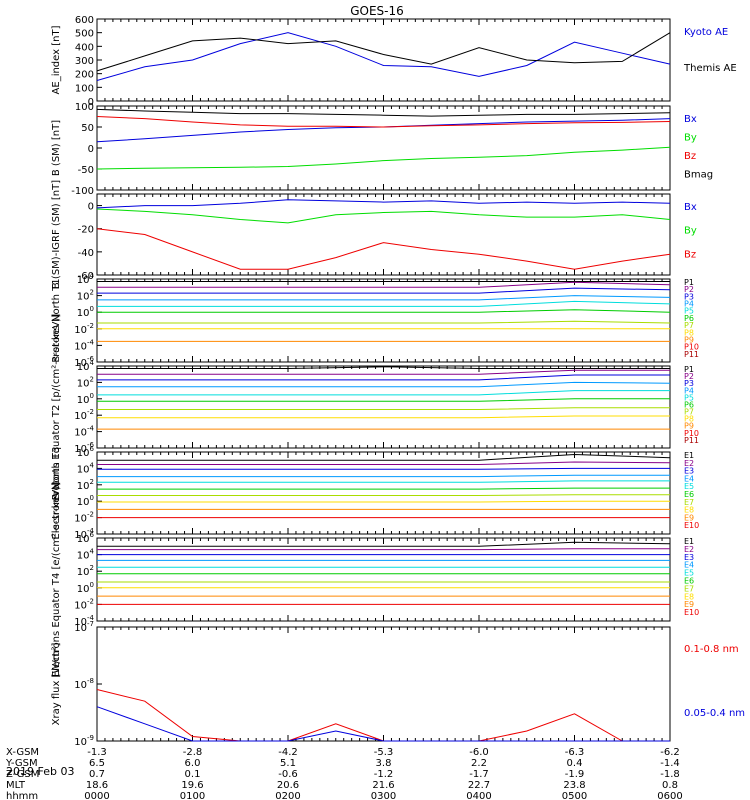 This screenshot has height=800, width=750. I want to click on y-axis-label: Protons Equator T2 [p/(cm²-s-sr-keV)], so click(56, 407).